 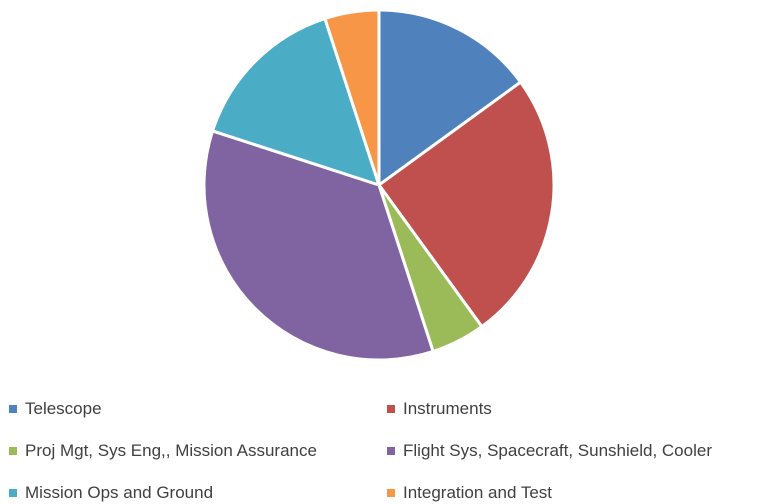 What do you see at coordinates (63, 408) in the screenshot?
I see `legend-label-telescope: Telescope` at bounding box center [63, 408].